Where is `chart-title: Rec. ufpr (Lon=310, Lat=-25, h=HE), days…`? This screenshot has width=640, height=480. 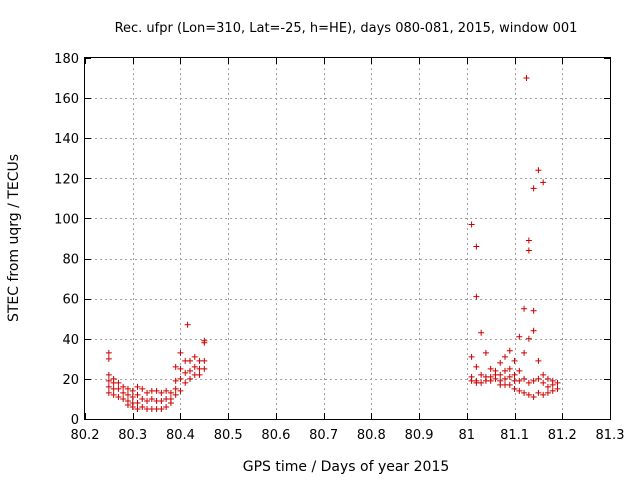 chart-title: Rec. ufpr (Lon=310, Lat=-25, h=HE), days… is located at coordinates (346, 28).